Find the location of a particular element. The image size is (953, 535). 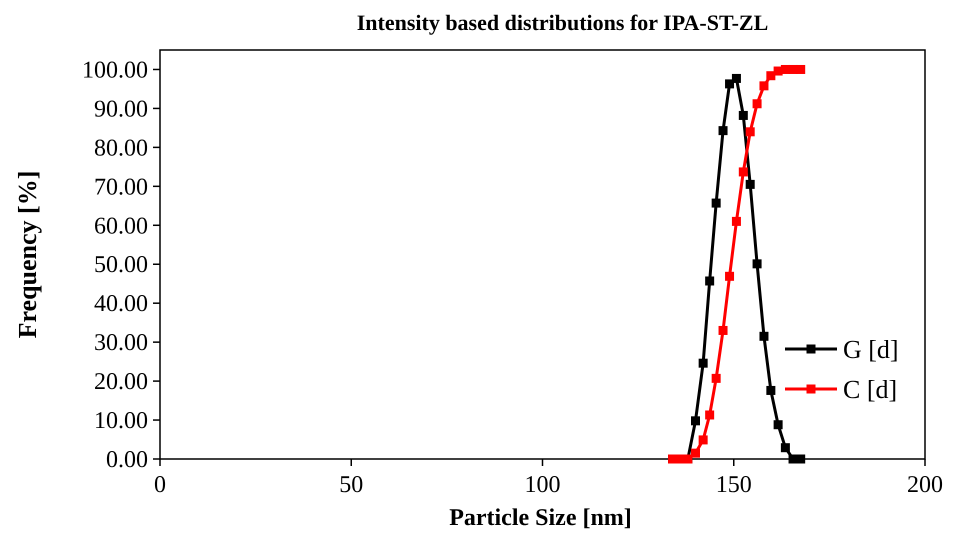

y-tick-label: 40.00 is located at coordinates (121, 304).